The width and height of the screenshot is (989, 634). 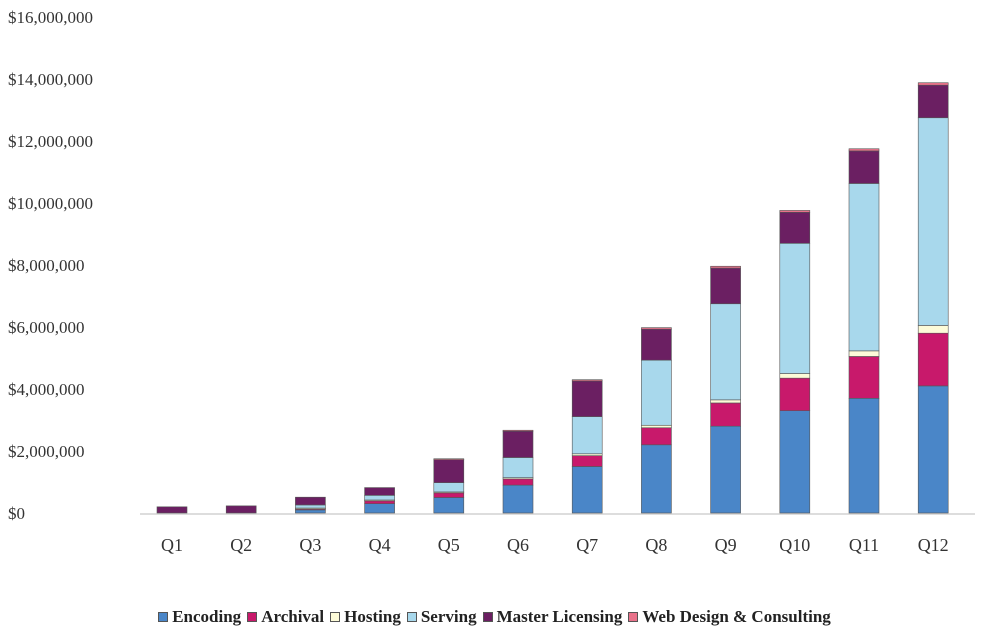 What do you see at coordinates (656, 344) in the screenshot?
I see `bar-segment-master-licensing-q8` at bounding box center [656, 344].